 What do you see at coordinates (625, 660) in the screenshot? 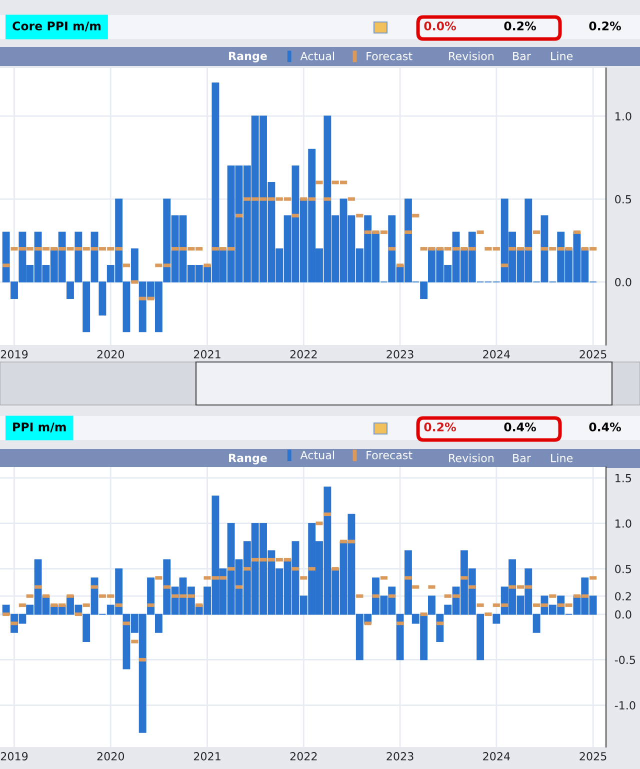
I see `y-tick-label: -0.5` at bounding box center [625, 660].